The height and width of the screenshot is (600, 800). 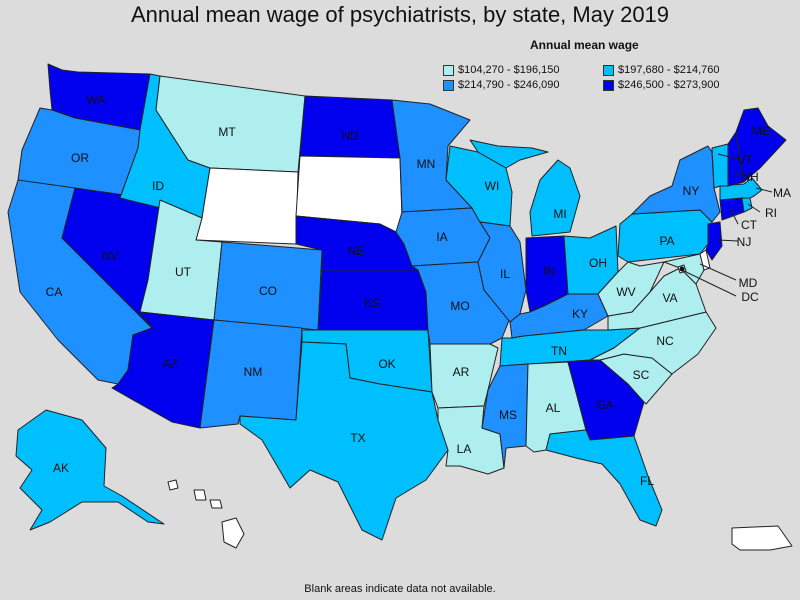 I want to click on state-label-GA: GA, so click(x=604, y=405).